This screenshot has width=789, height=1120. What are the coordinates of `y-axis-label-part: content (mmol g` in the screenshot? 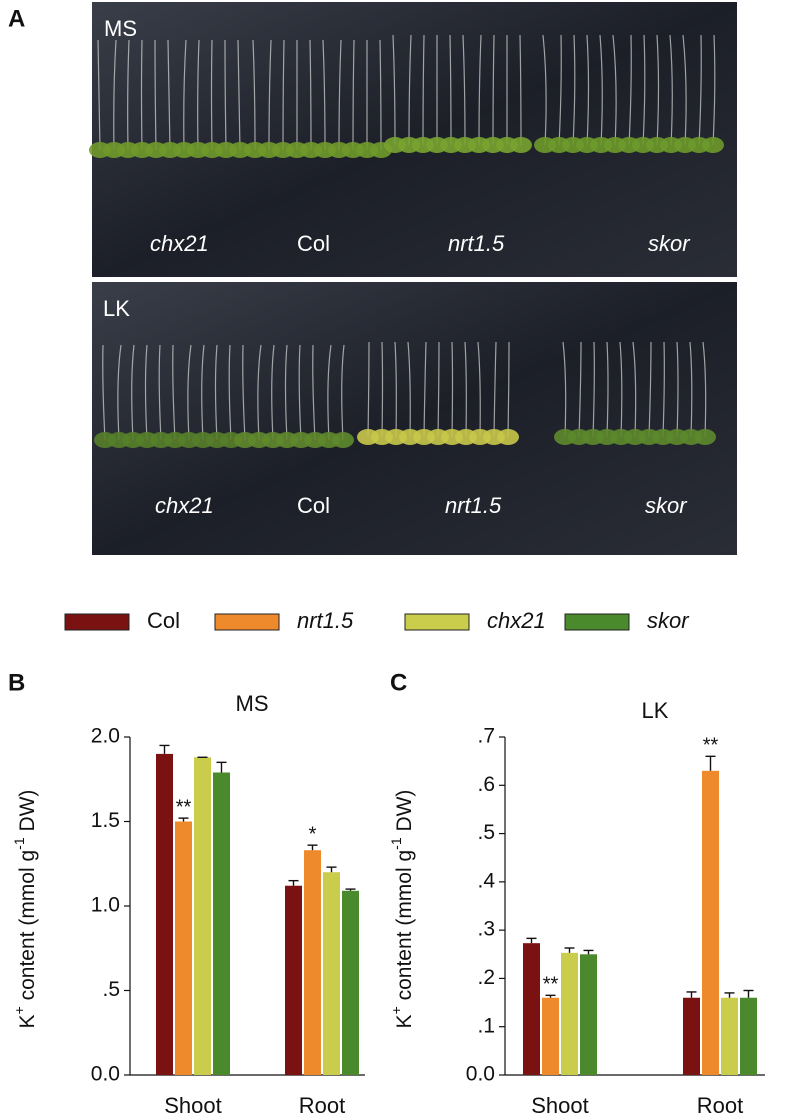 It's located at (27, 928).